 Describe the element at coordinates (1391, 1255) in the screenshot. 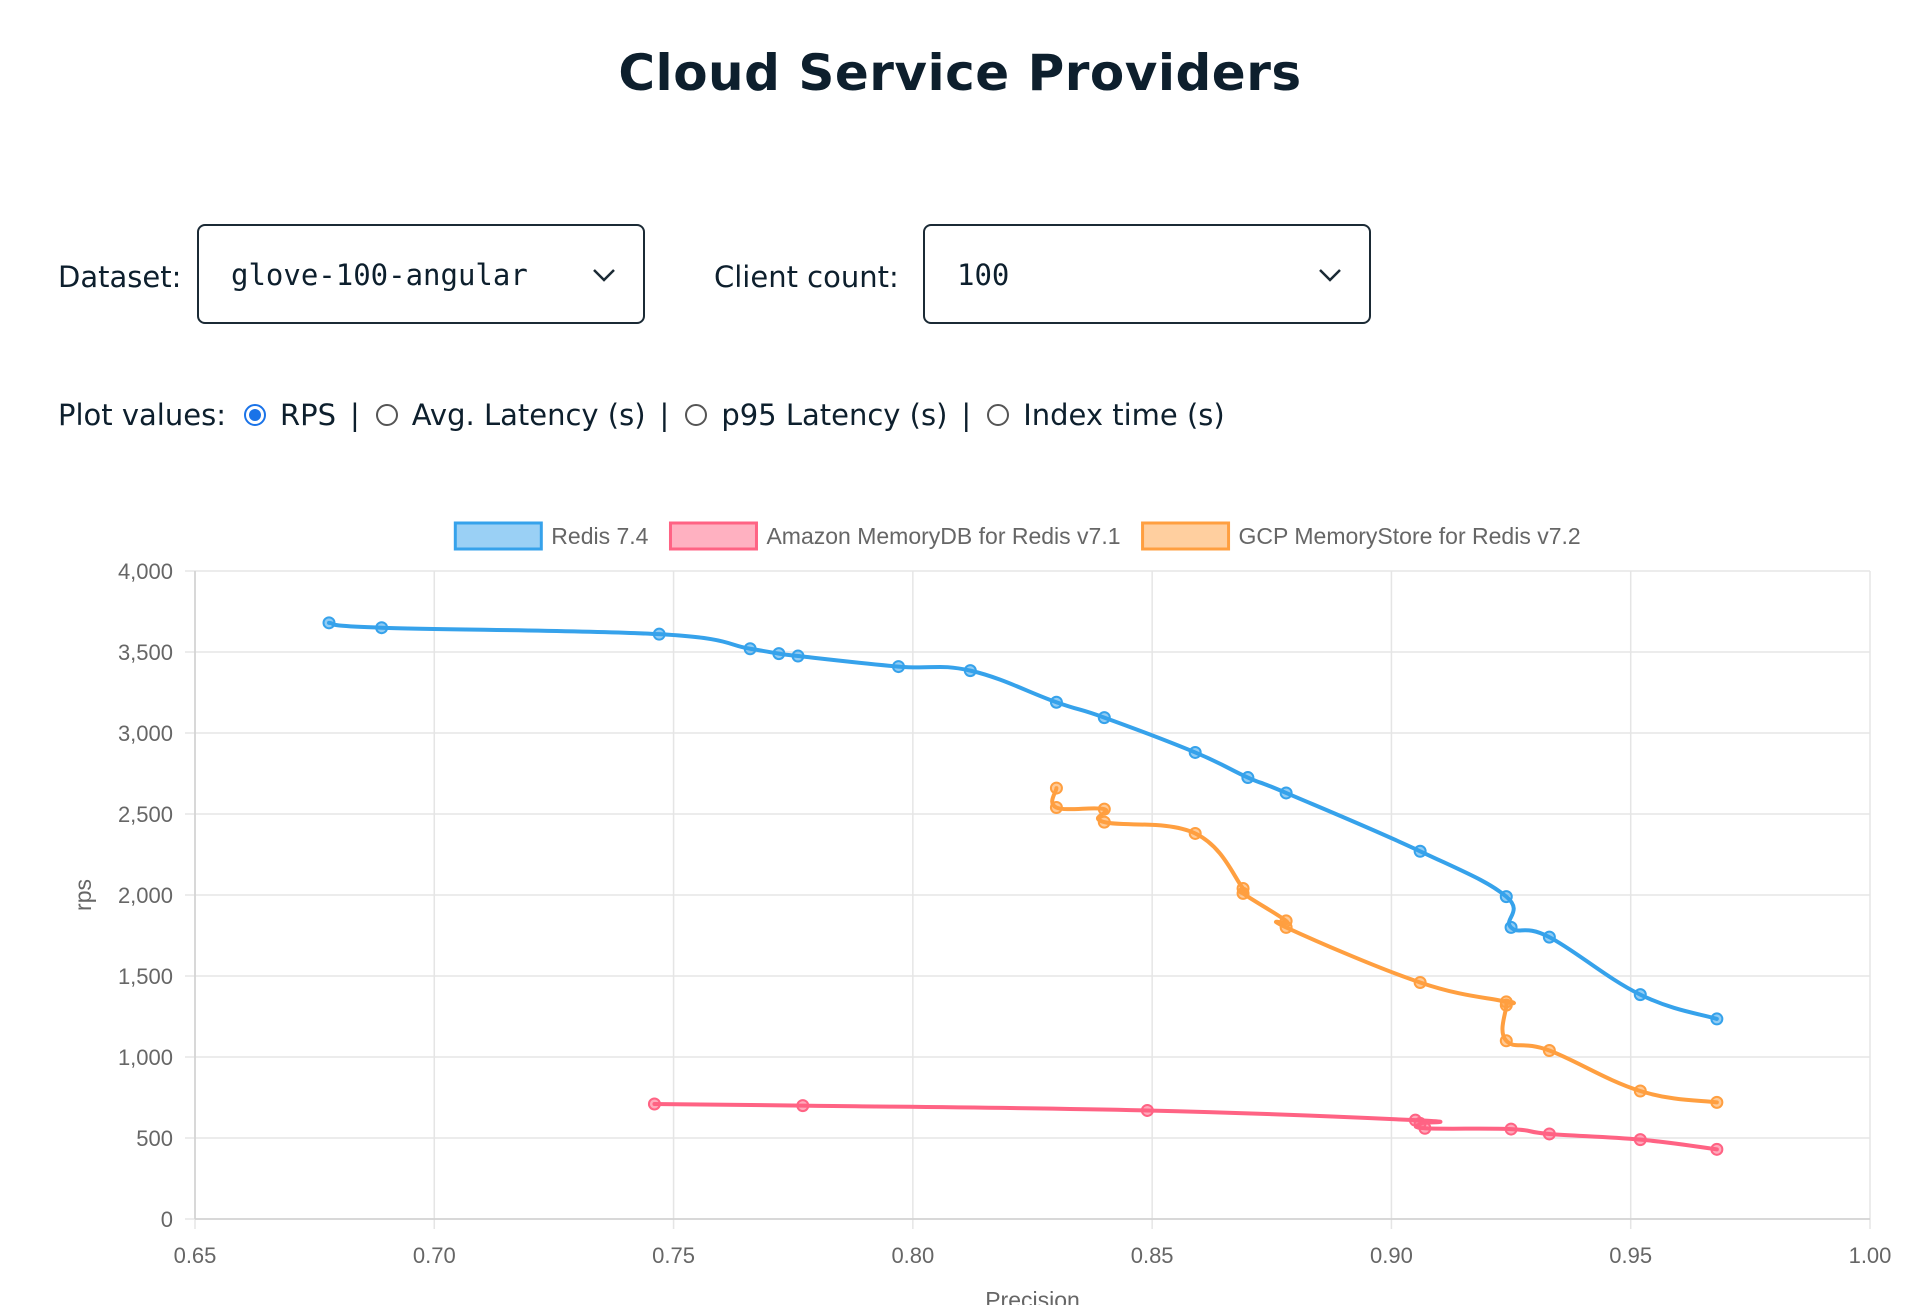

I see `x-tick-label: 0.90` at that location.